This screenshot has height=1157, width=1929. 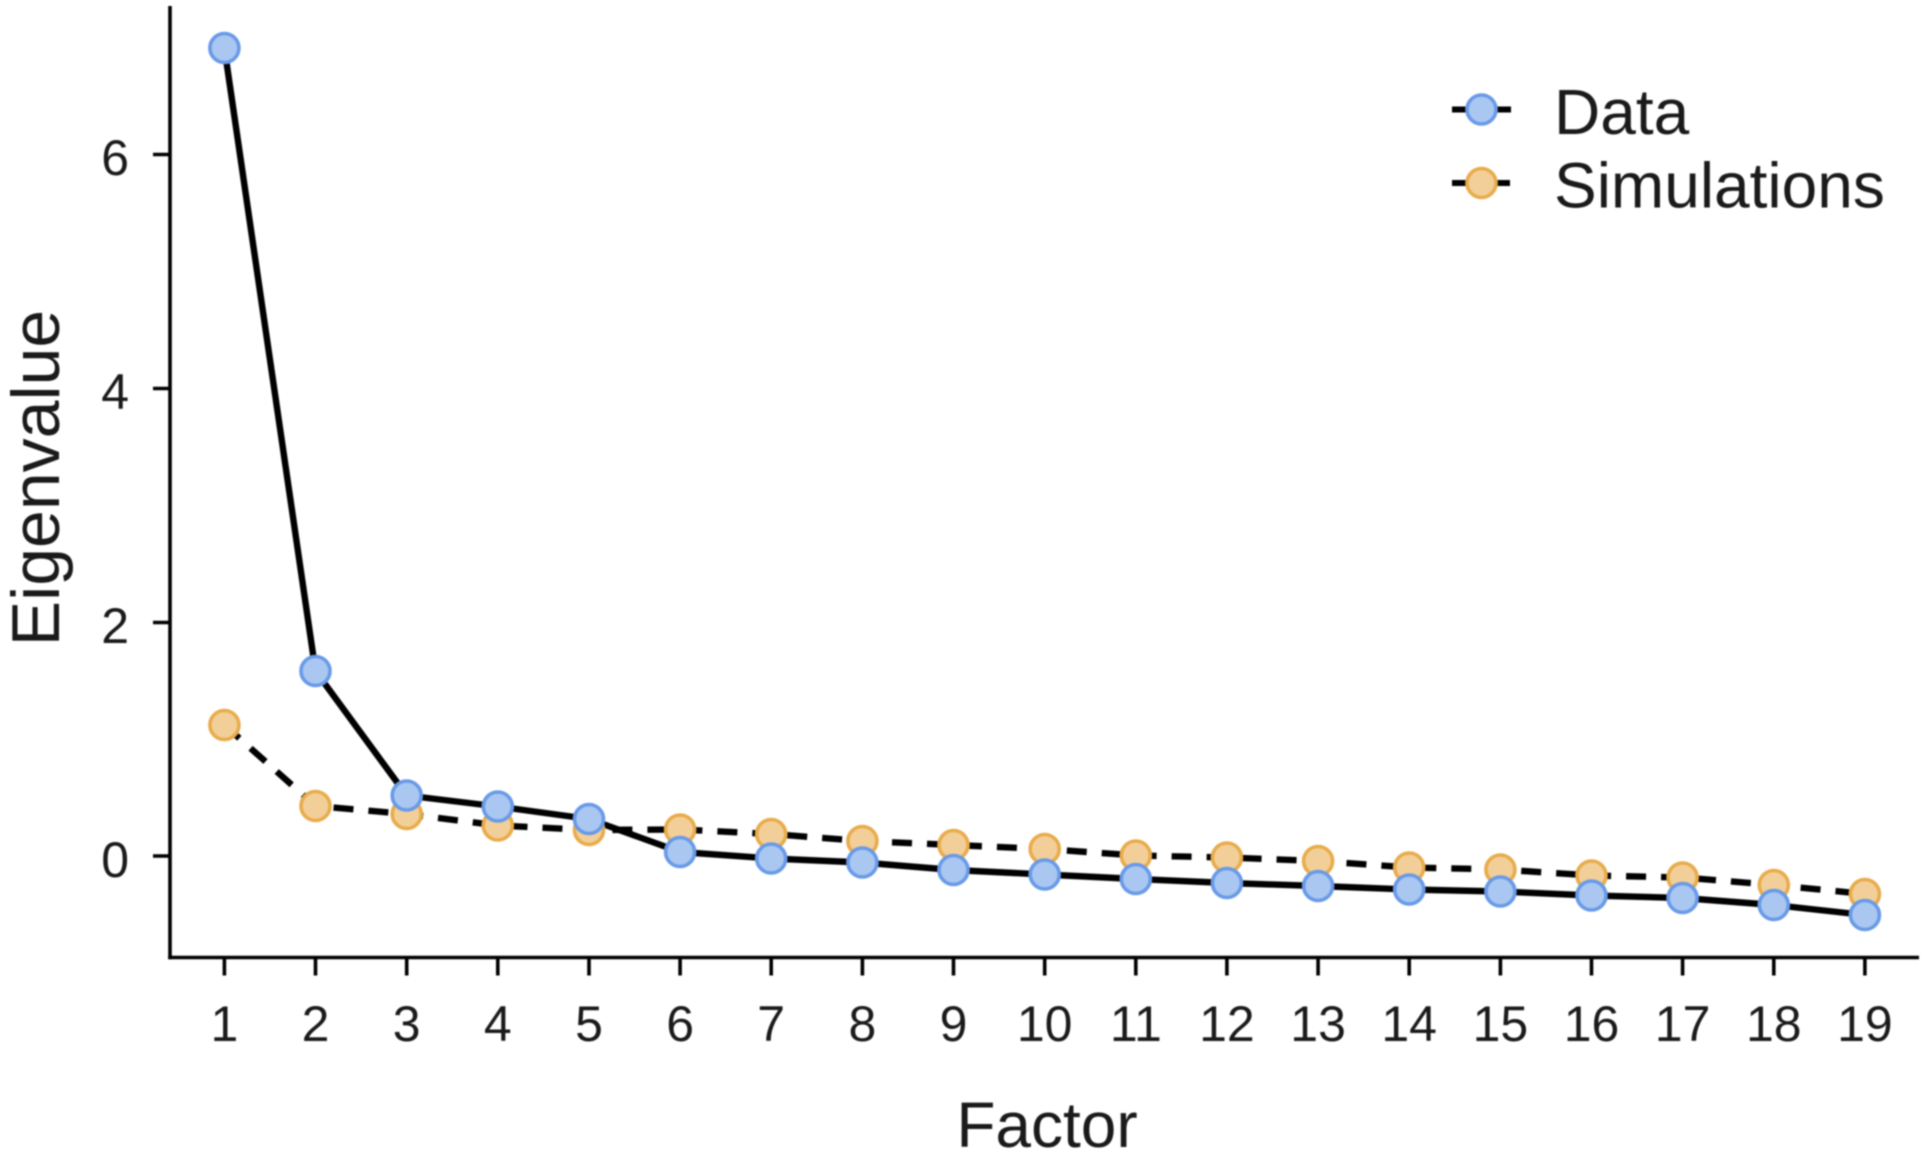 I want to click on svg-text: 12, so click(x=1227, y=1024).